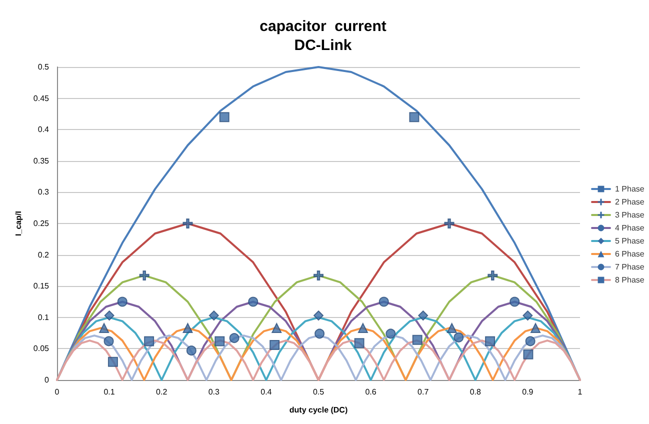  What do you see at coordinates (44, 317) in the screenshot?
I see `y-tick-label: 0.1` at bounding box center [44, 317].